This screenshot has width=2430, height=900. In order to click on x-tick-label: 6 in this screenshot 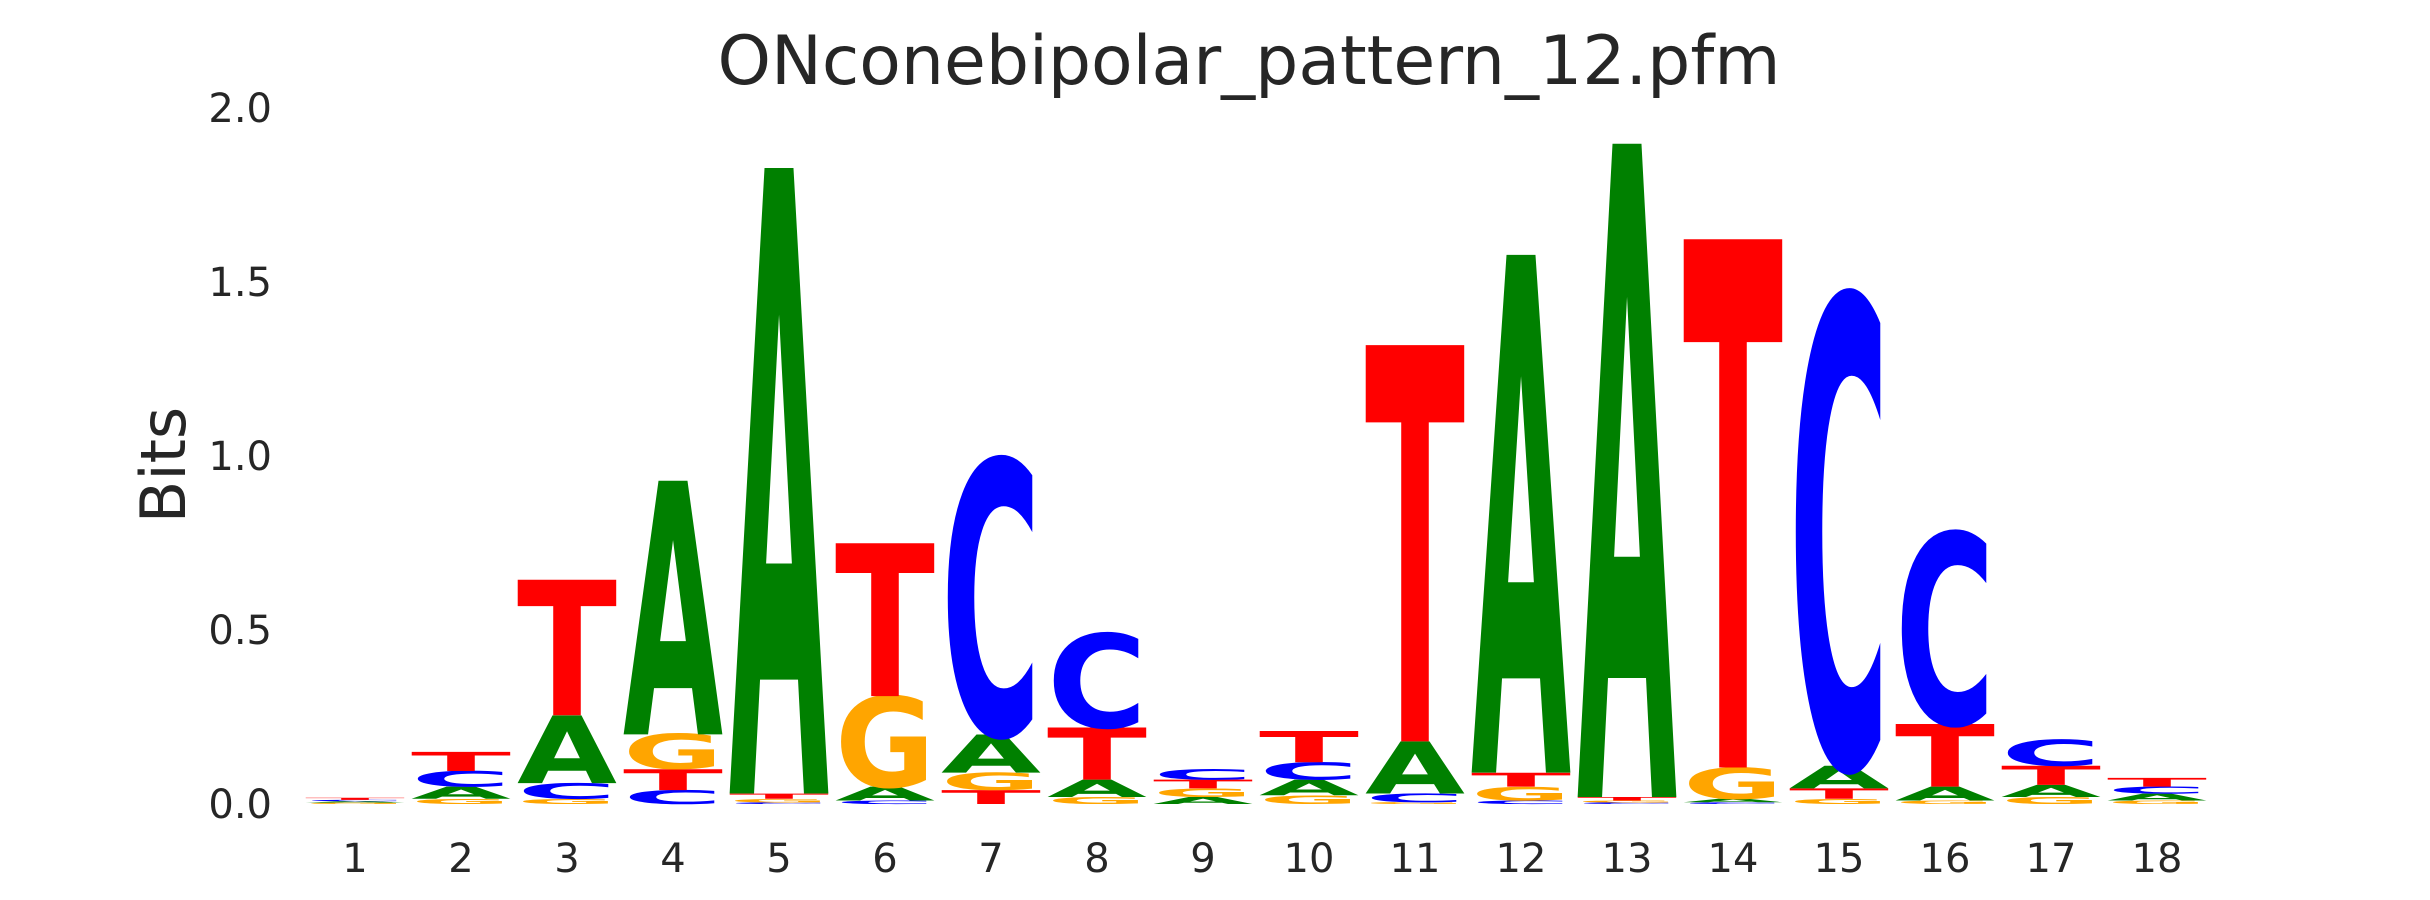, I will do `click(884, 859)`.